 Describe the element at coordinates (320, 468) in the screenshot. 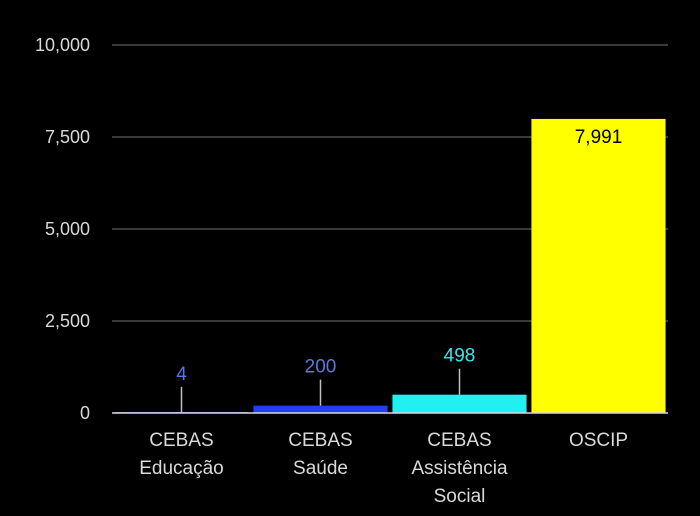

I see `x-category-label: Saúde` at that location.